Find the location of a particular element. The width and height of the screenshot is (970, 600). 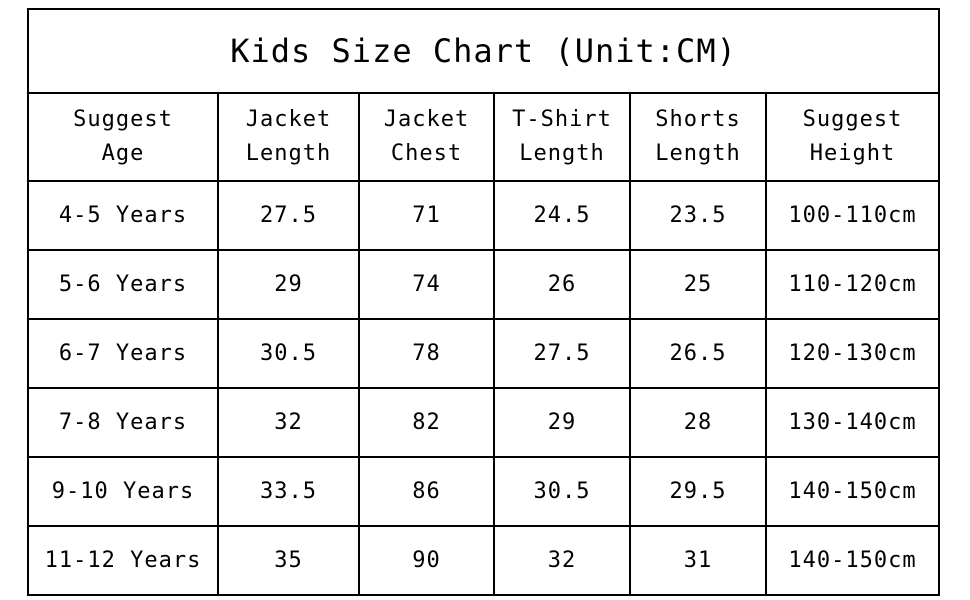

table-row: 7-8 Years 32 82 29 28 130-140cm is located at coordinates (484, 422).